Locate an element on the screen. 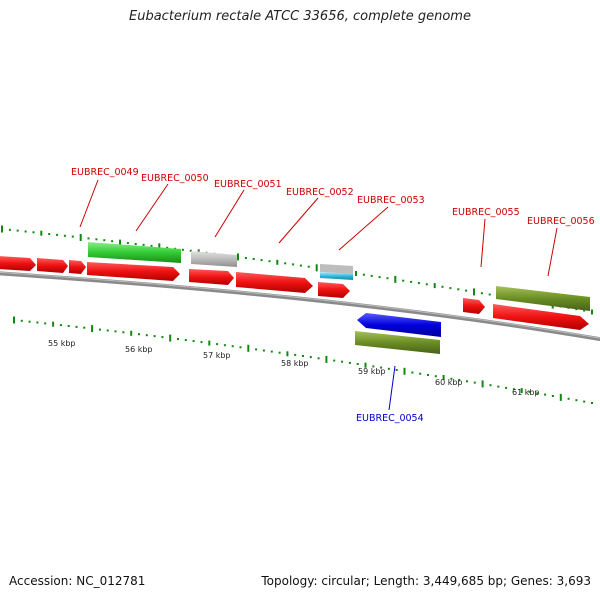 The width and height of the screenshot is (600, 600). kbp-label-55: 55 kbp is located at coordinates (62, 343).